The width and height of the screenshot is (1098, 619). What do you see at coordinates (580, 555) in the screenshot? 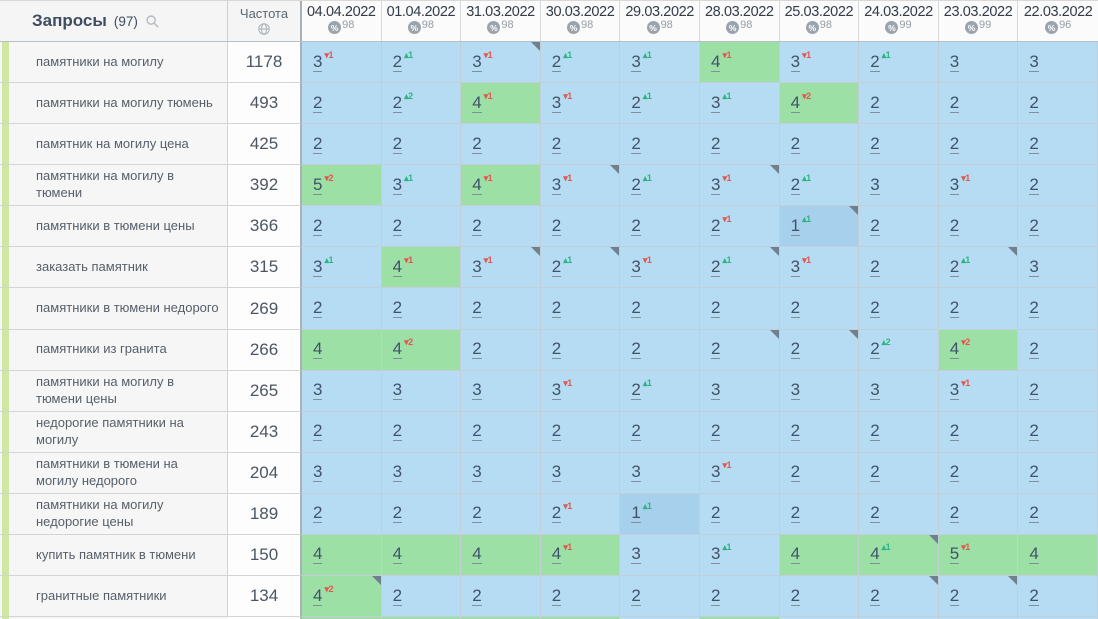
I see `position-cell: 4 ▾1` at bounding box center [580, 555].